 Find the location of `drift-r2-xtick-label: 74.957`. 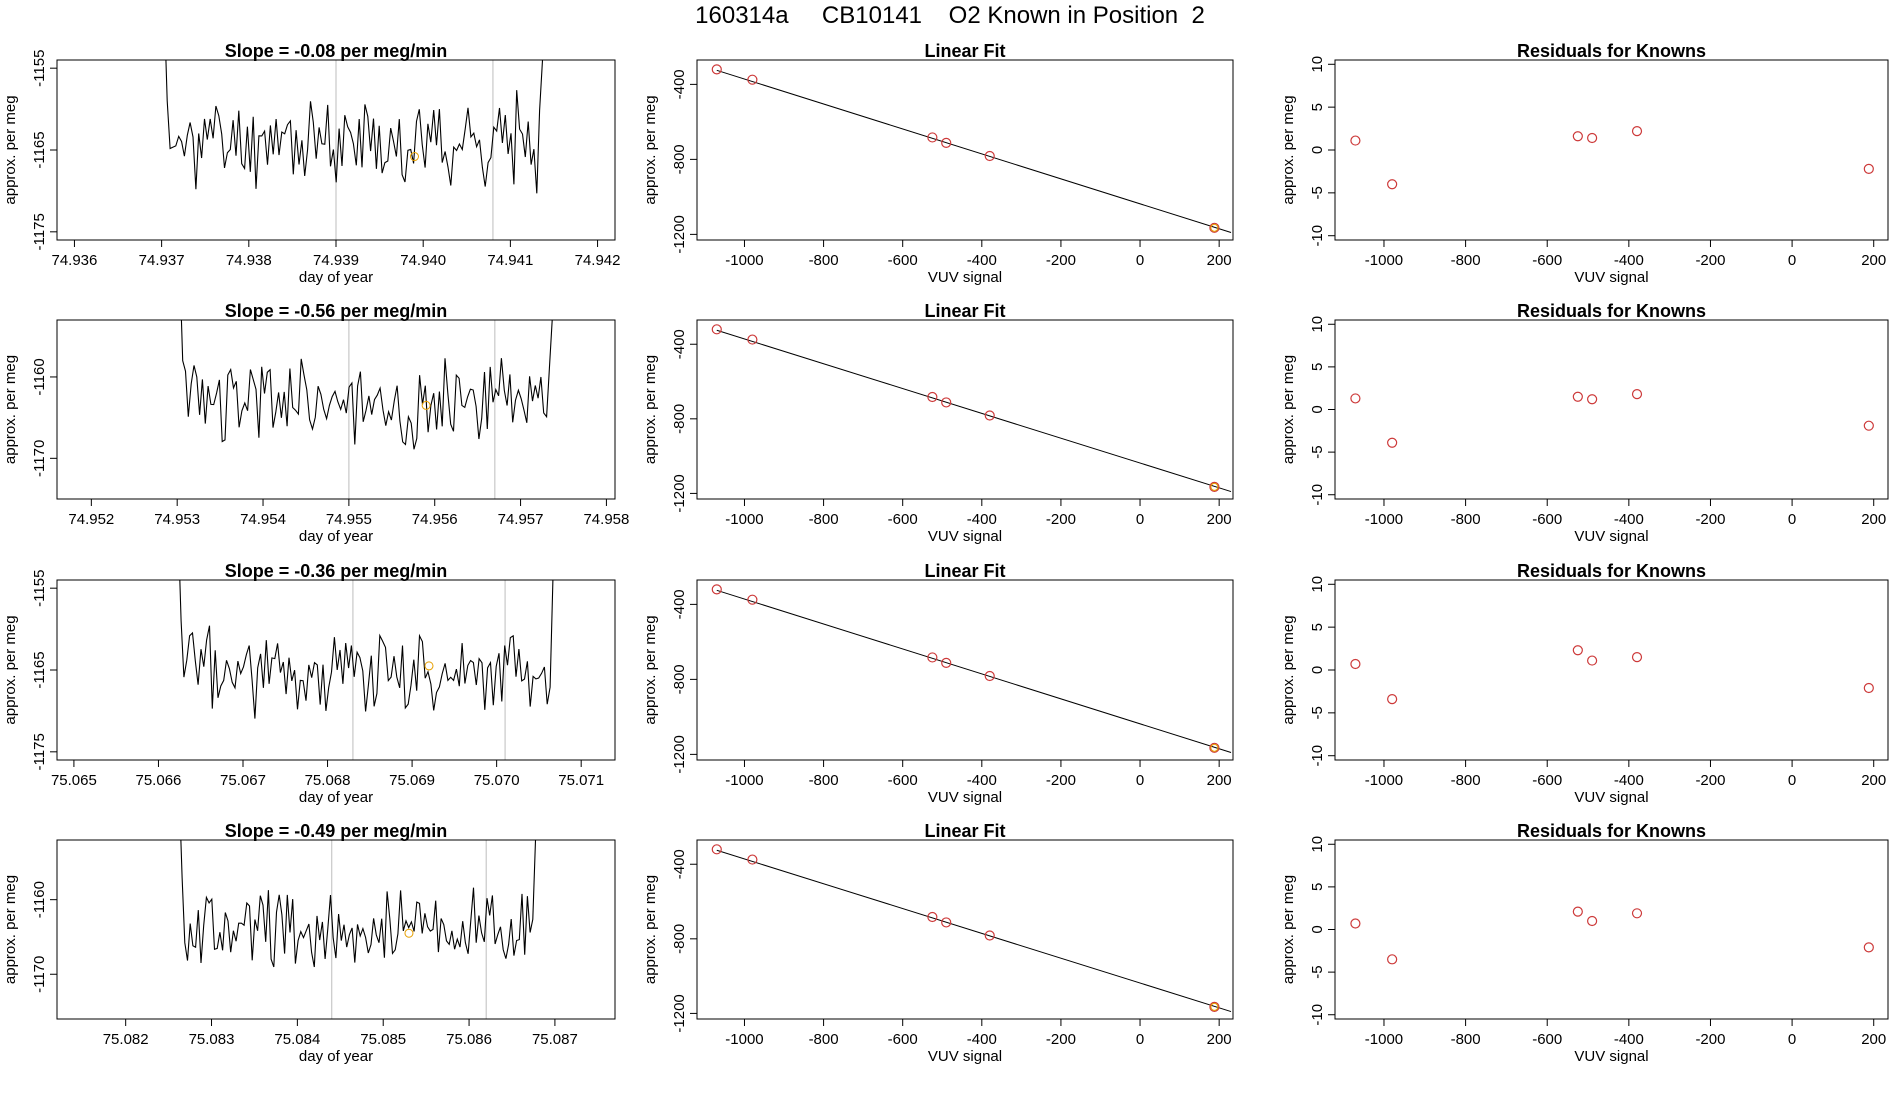

drift-r2-xtick-label: 74.957 is located at coordinates (521, 519).